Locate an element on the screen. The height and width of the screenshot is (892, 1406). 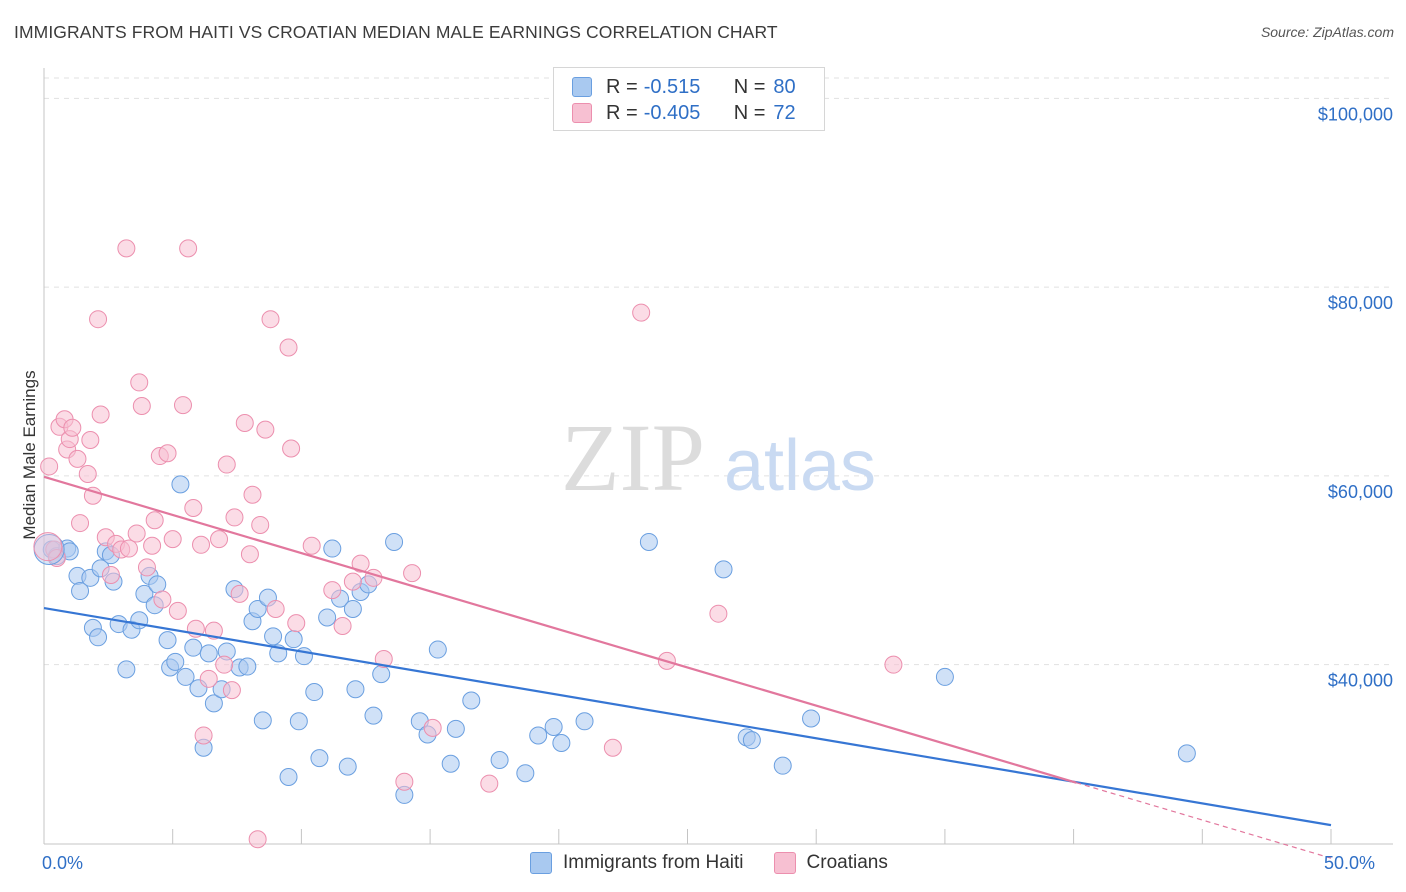
r-value: -0.515 is located at coordinates (672, 86).